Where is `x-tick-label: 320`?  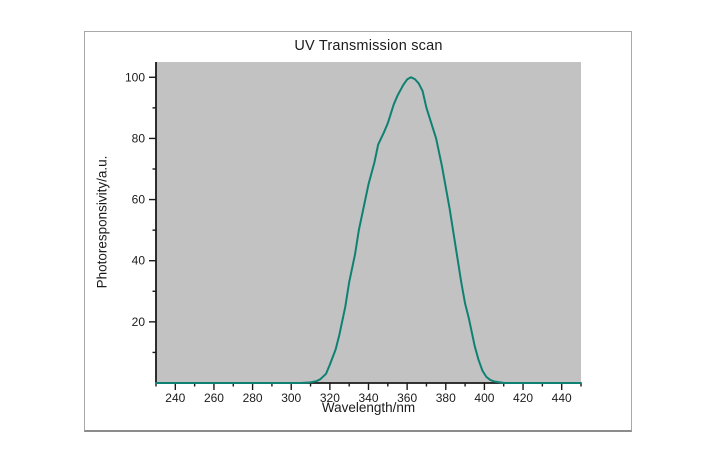 x-tick-label: 320 is located at coordinates (330, 398).